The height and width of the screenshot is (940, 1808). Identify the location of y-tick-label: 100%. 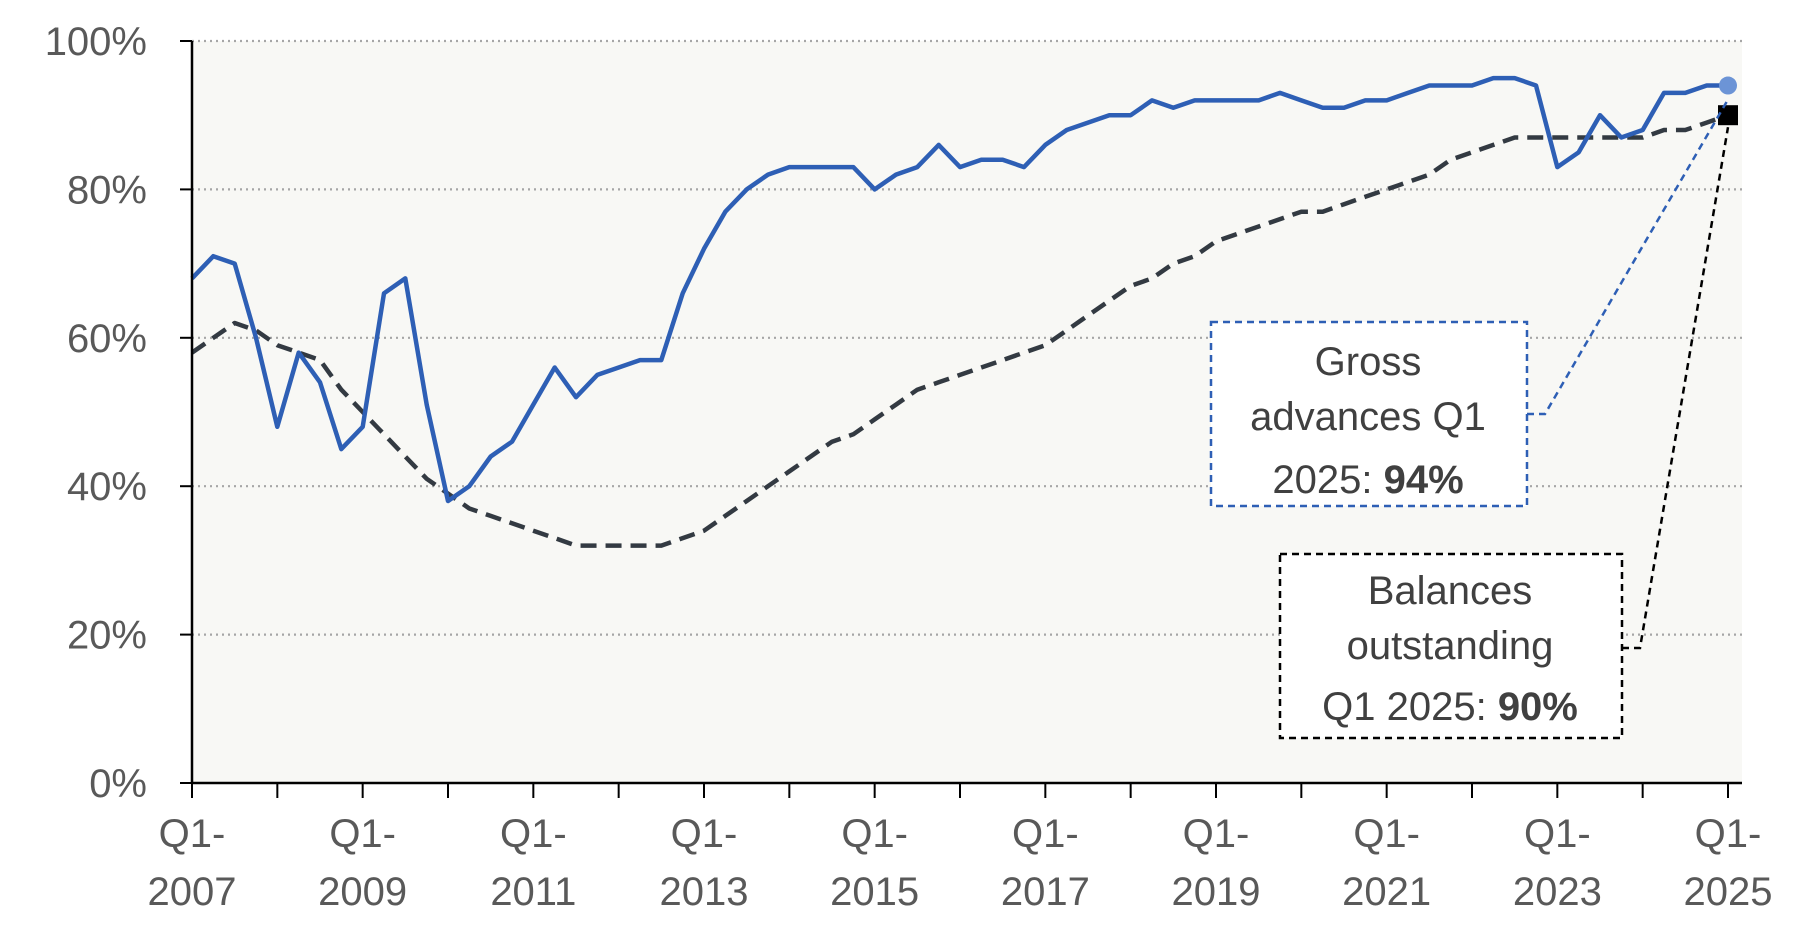
(96, 42).